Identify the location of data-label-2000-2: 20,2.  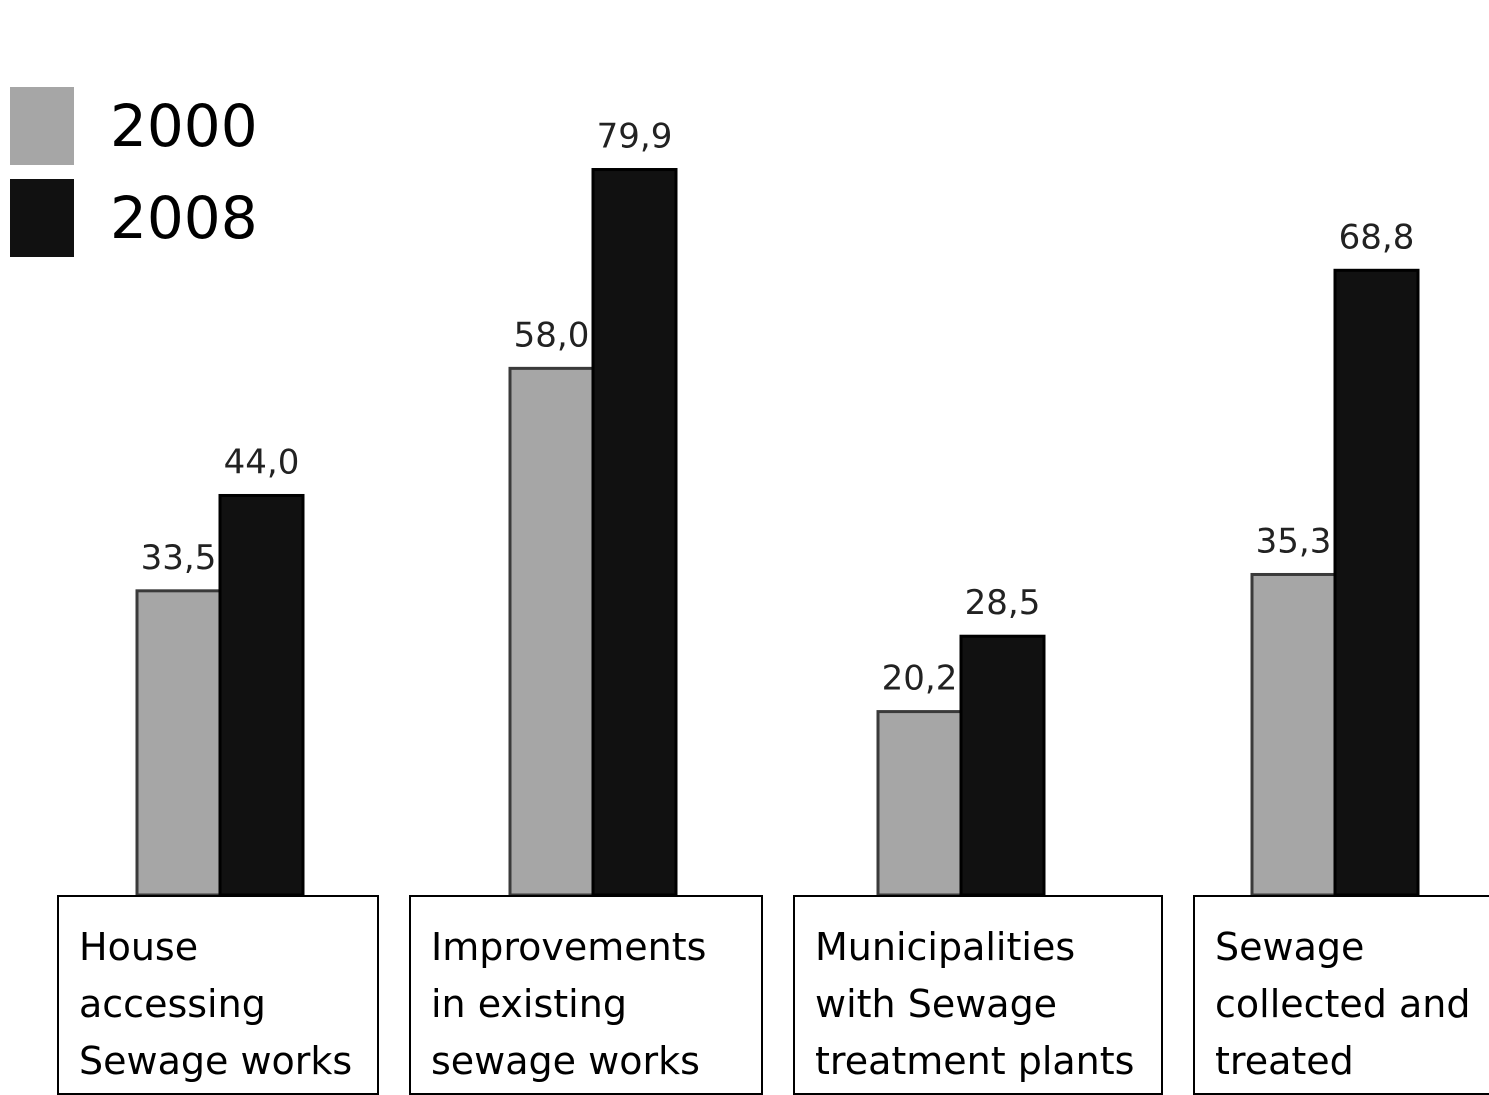
(920, 679).